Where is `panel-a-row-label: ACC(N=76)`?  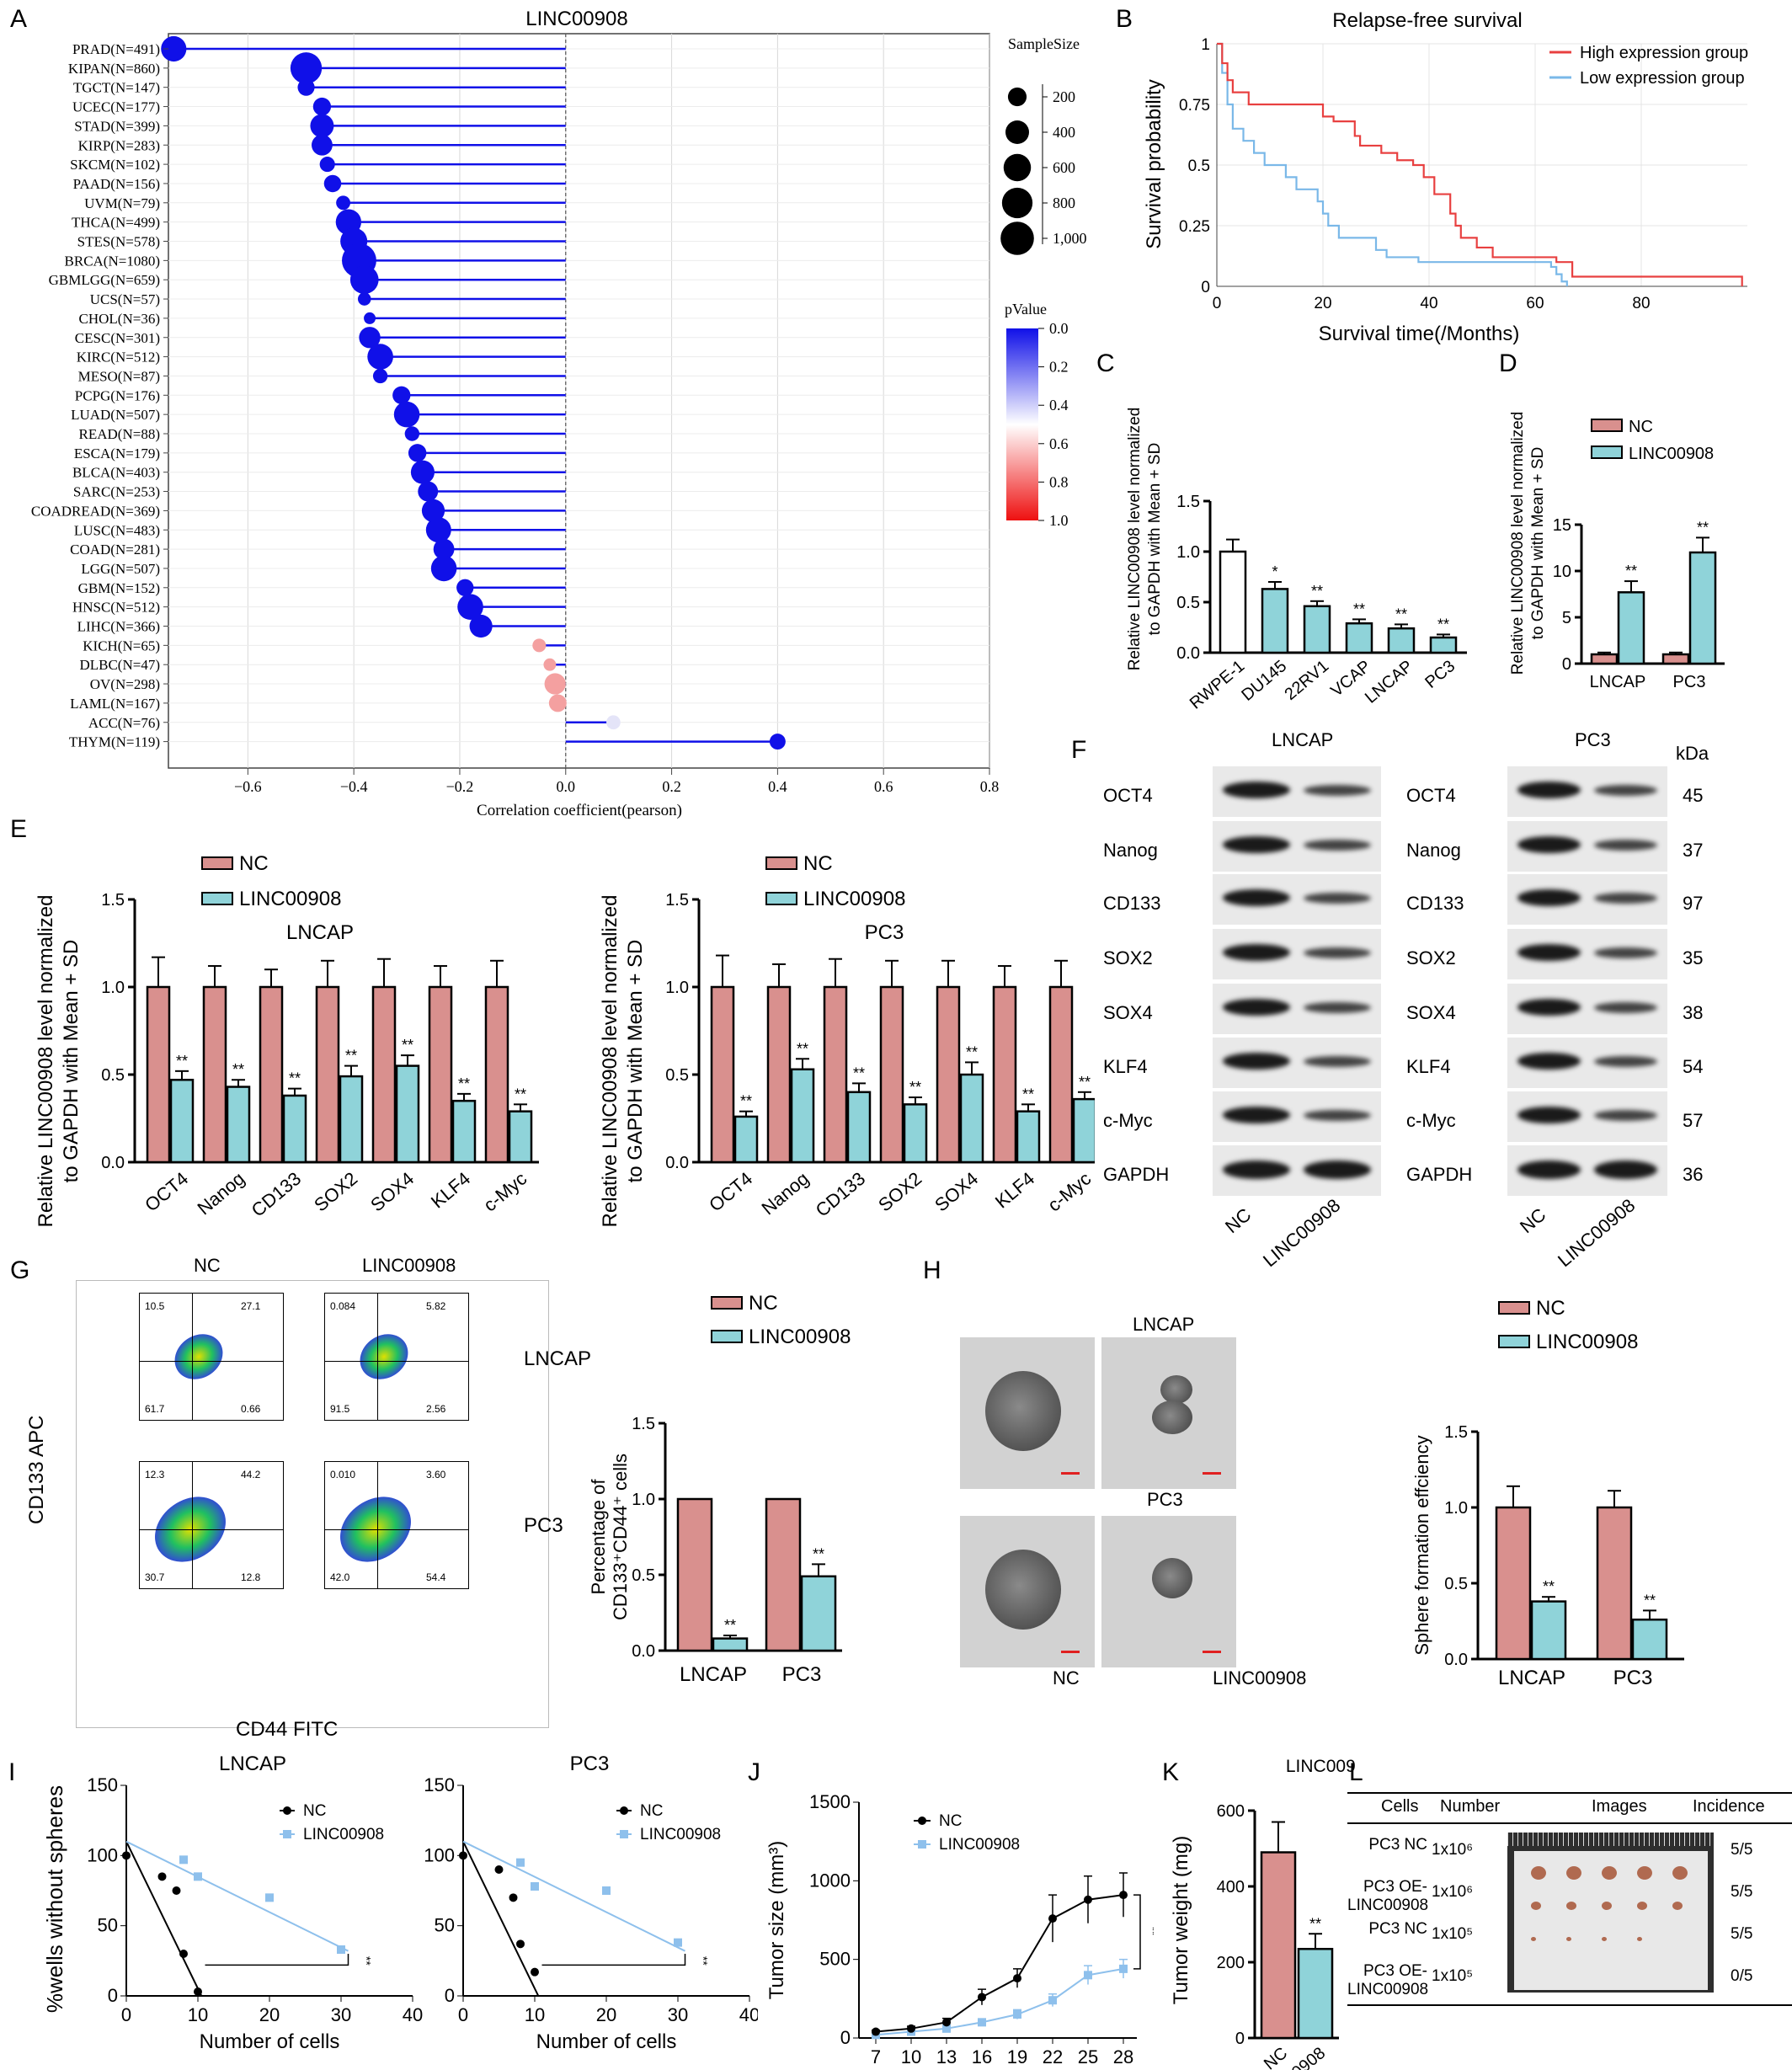 panel-a-row-label: ACC(N=76) is located at coordinates (124, 723).